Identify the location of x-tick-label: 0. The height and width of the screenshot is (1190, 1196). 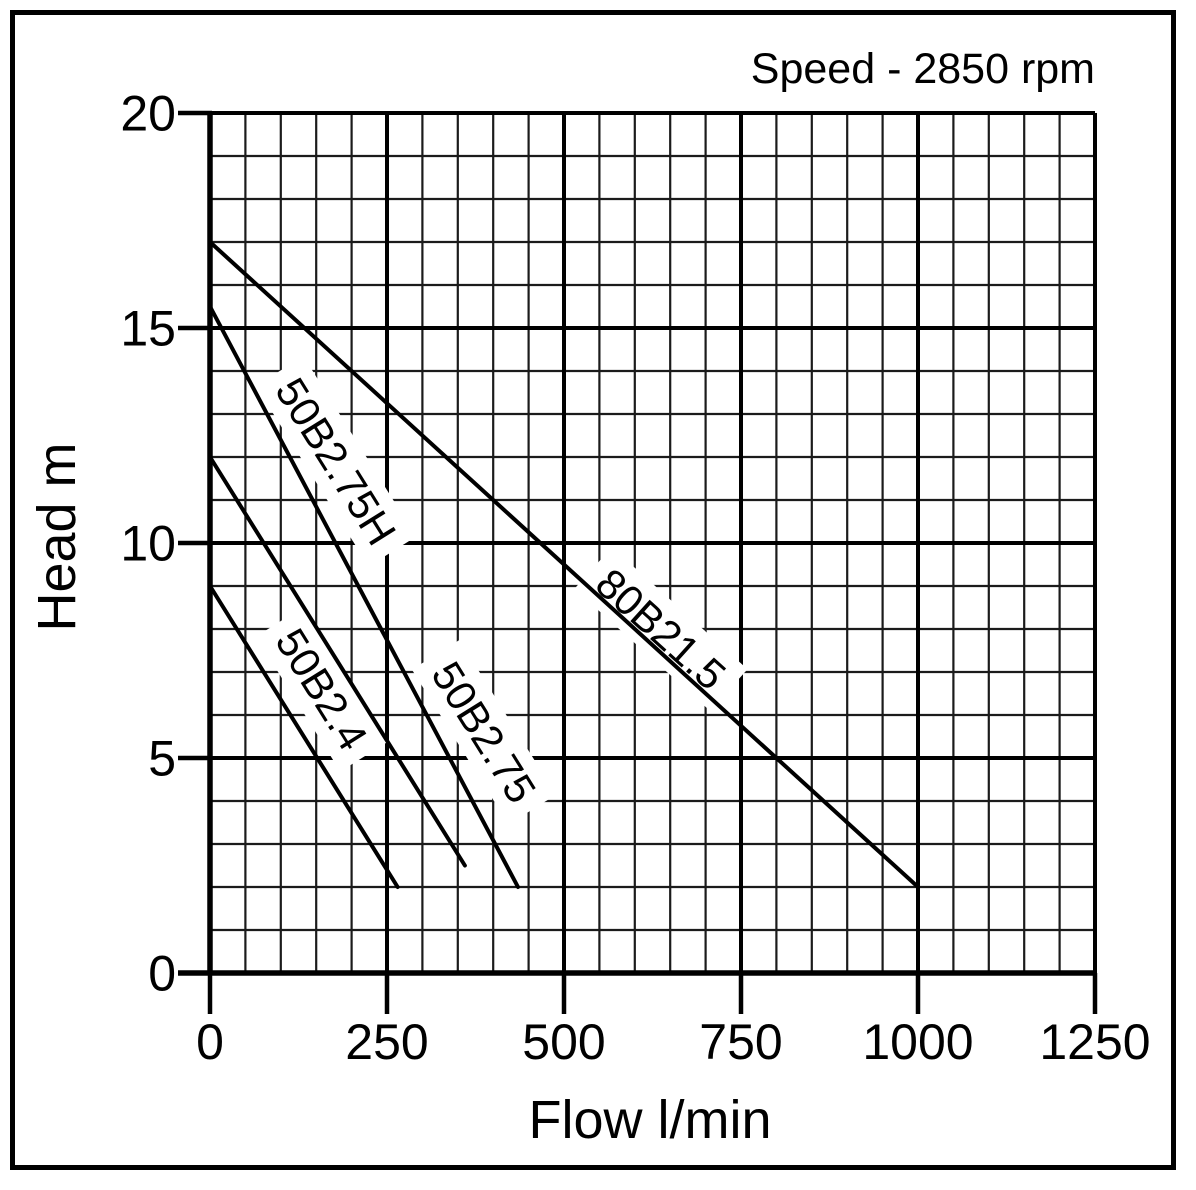
(210, 1042).